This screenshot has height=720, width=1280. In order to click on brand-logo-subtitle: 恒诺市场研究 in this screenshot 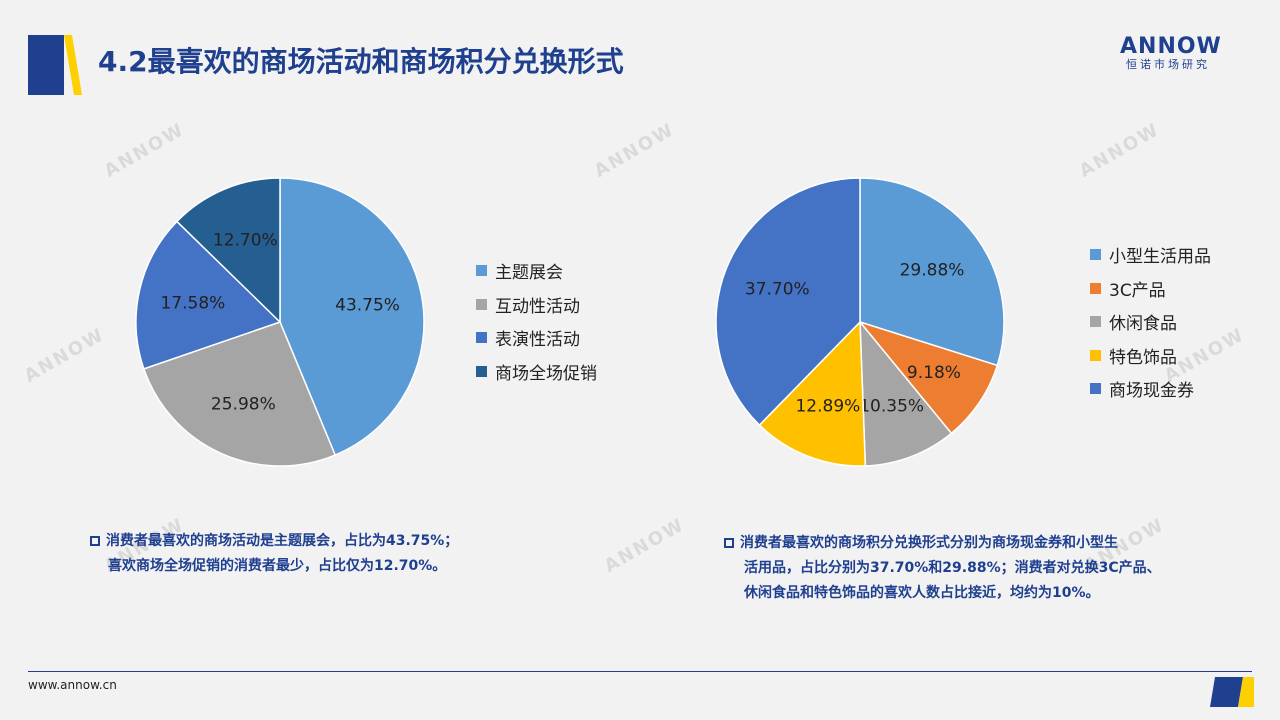, I will do `click(1168, 64)`.